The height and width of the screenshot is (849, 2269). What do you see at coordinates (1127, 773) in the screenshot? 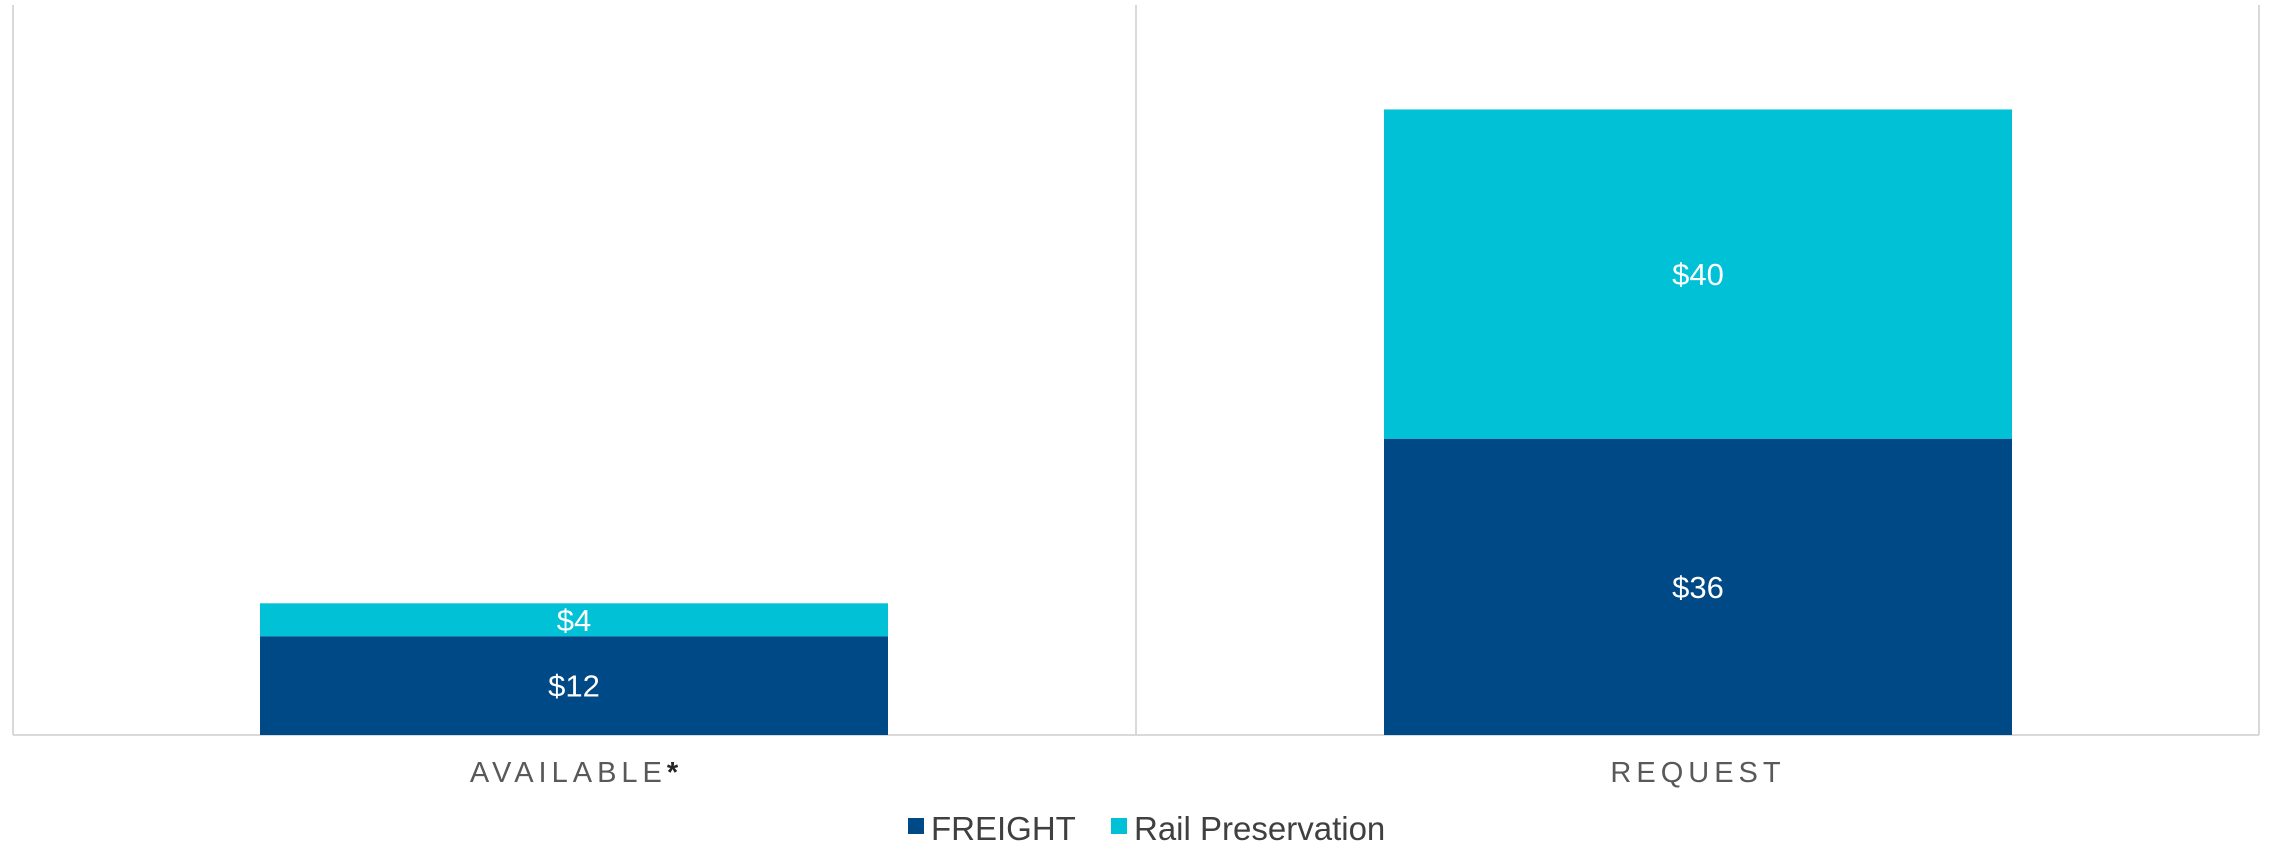
I see `chart-category-labels: AVAILABLE* REQUEST` at bounding box center [1127, 773].